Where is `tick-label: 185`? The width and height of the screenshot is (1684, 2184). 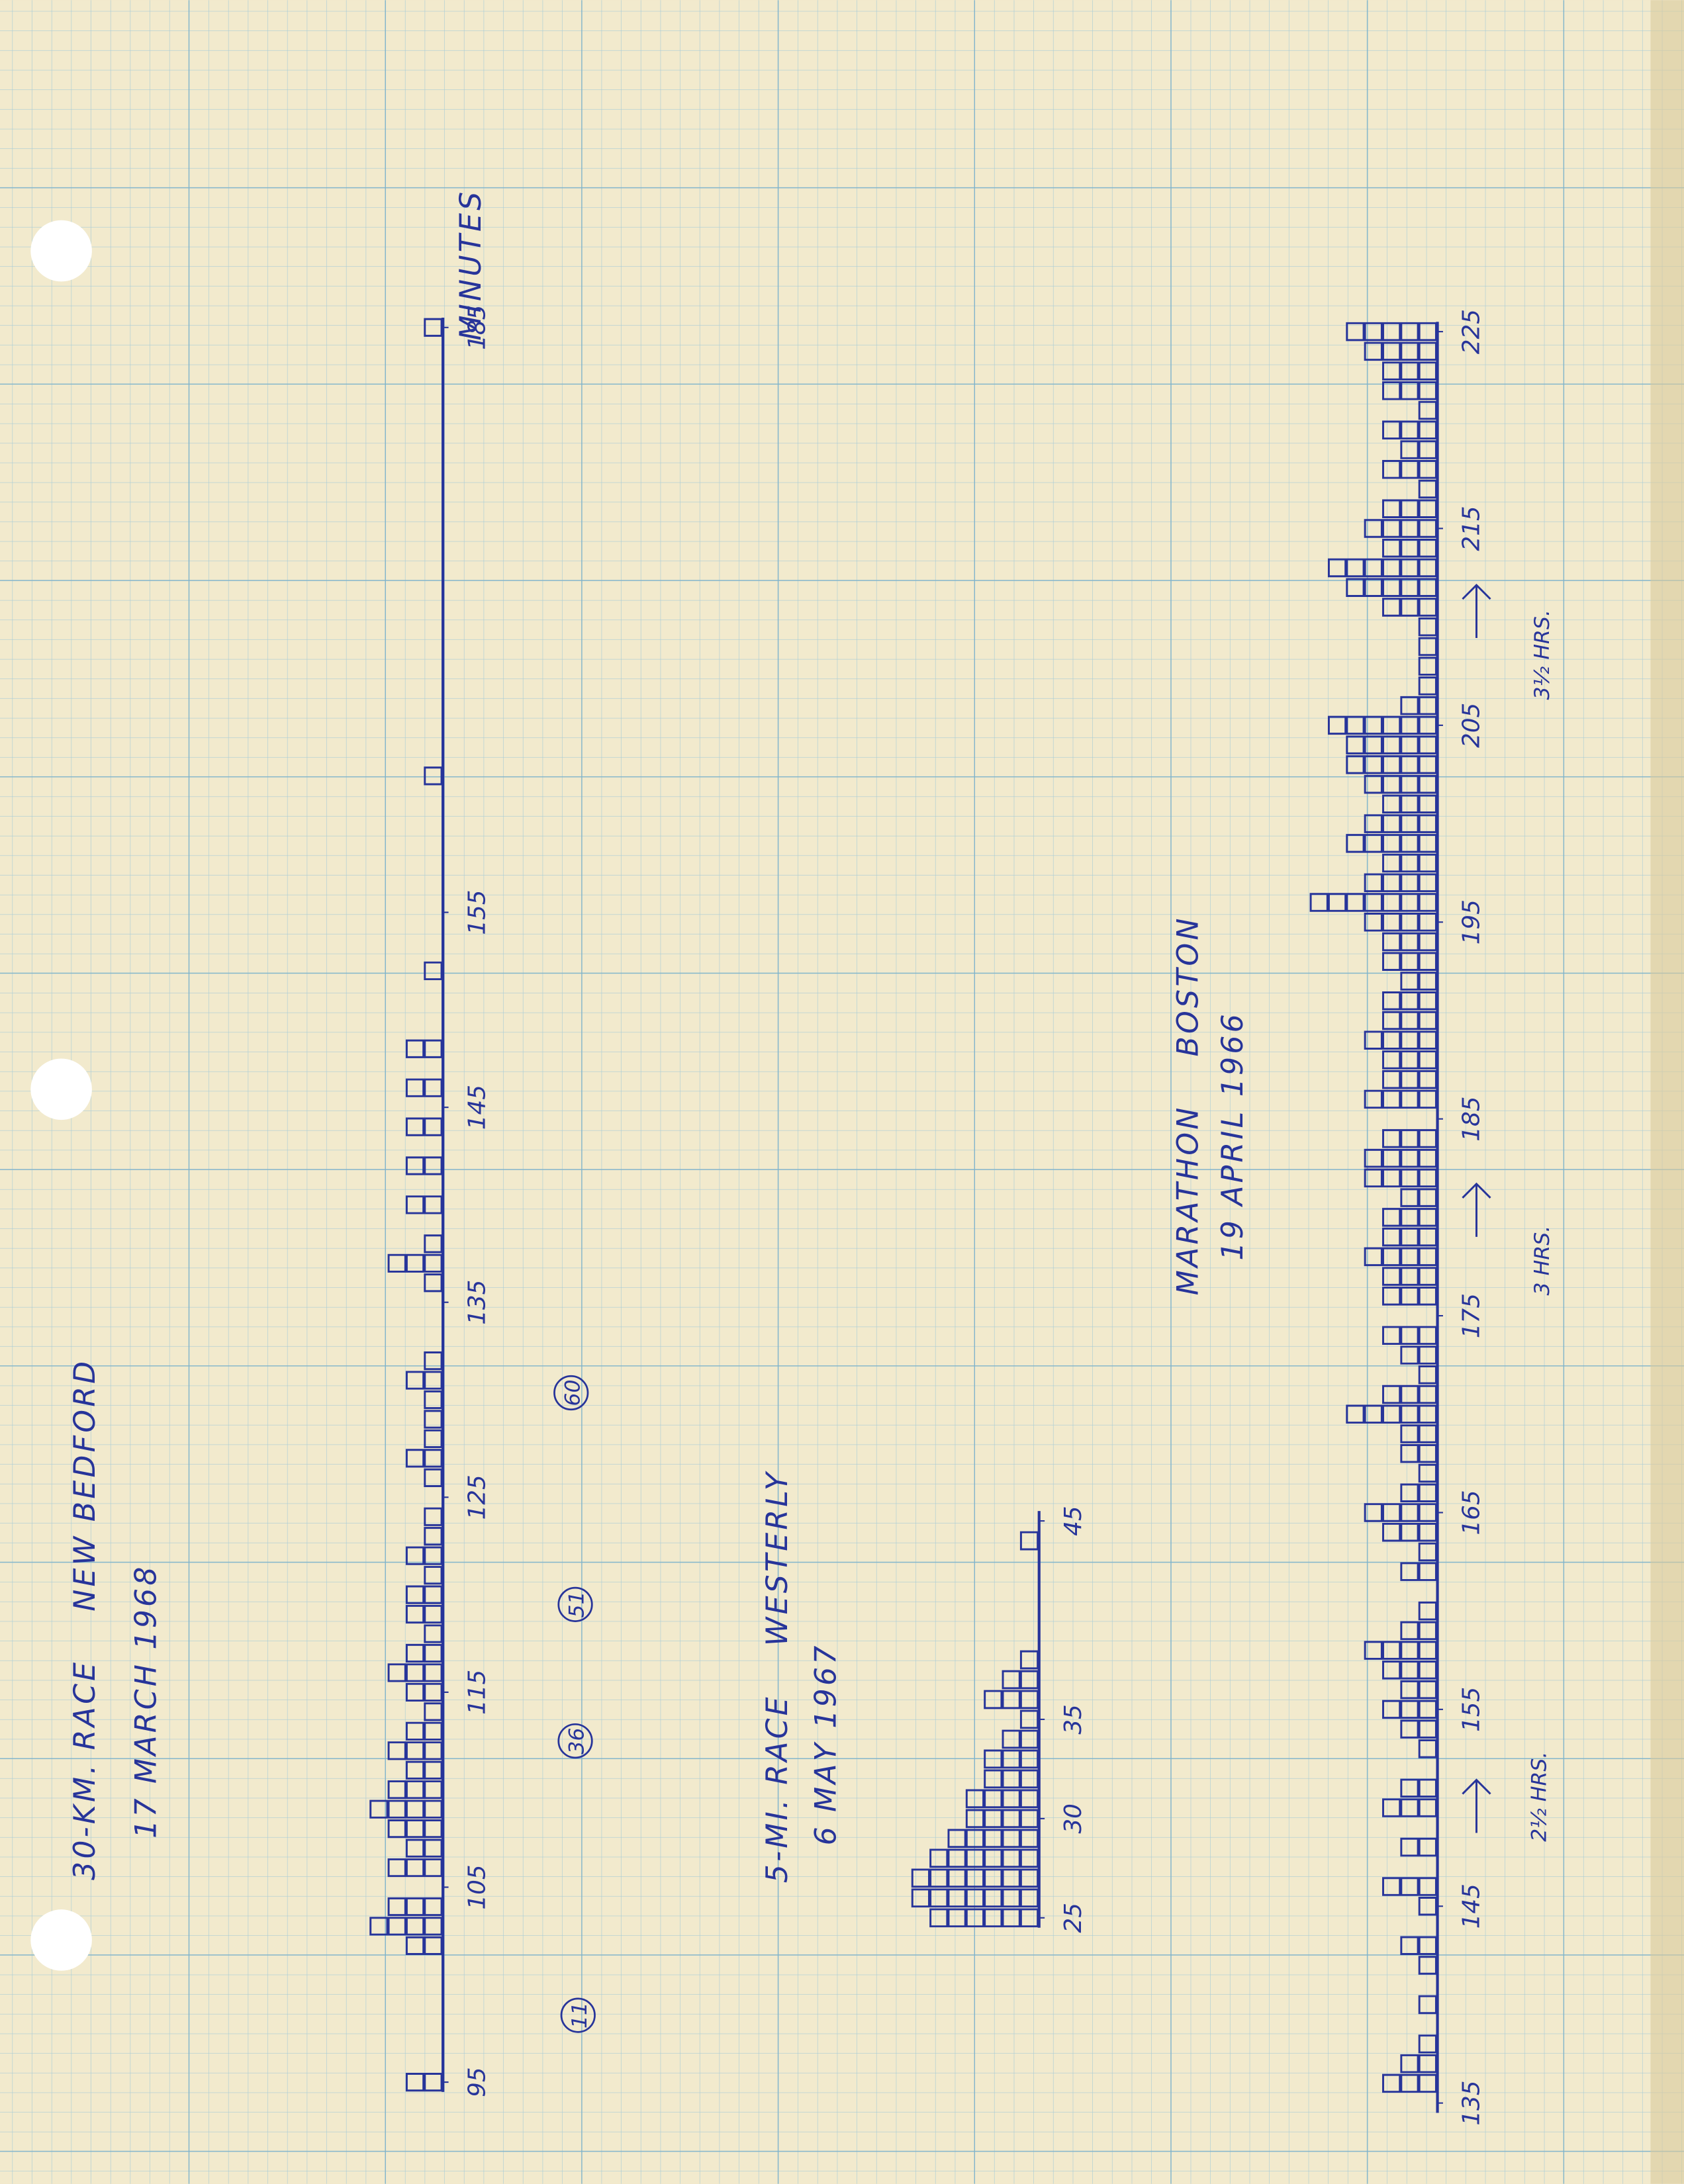 tick-label: 185 is located at coordinates (1471, 1119).